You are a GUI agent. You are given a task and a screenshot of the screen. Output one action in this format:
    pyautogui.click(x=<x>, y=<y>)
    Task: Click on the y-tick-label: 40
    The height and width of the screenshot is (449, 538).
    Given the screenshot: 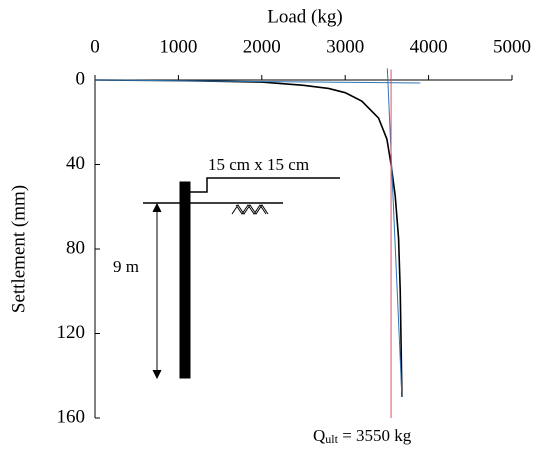 What is the action you would take?
    pyautogui.click(x=75, y=163)
    